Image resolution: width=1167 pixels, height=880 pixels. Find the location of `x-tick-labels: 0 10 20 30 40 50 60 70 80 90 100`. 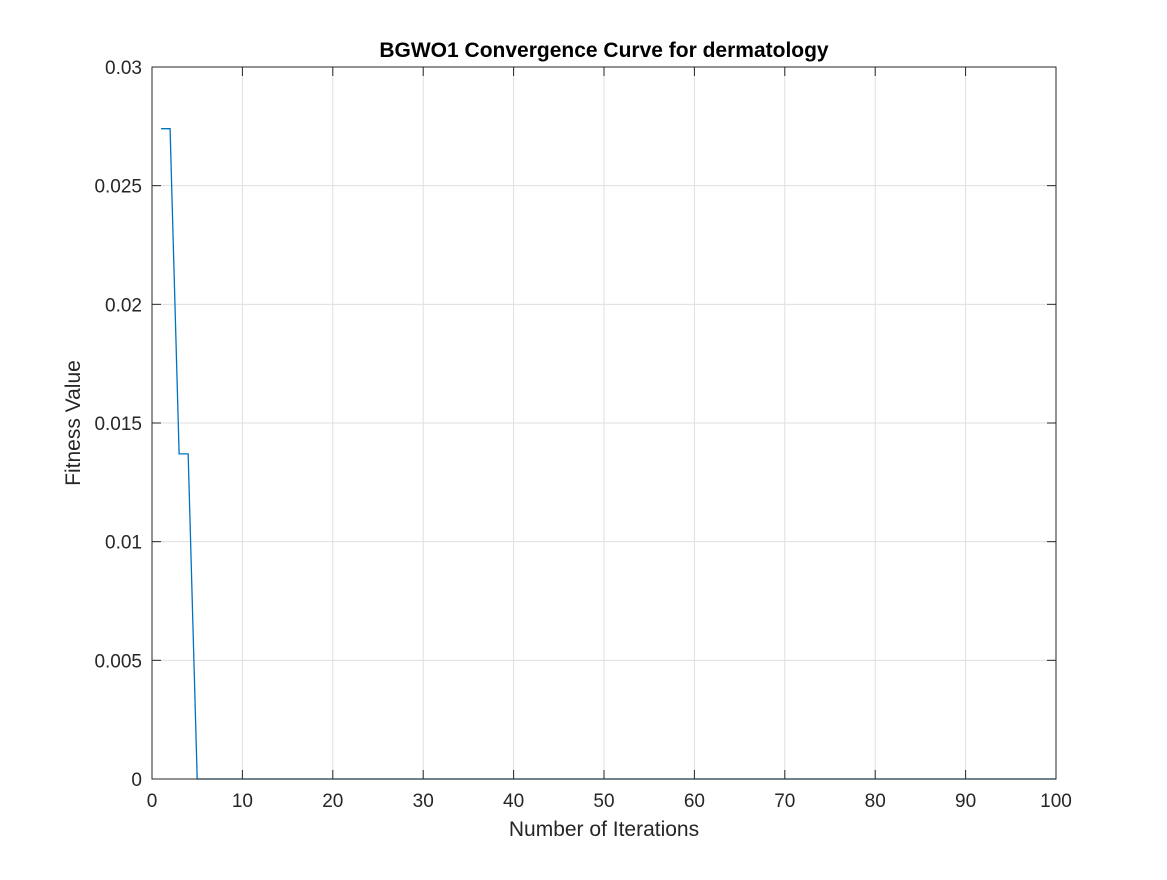

x-tick-labels: 0 10 20 30 40 50 60 70 80 90 100 is located at coordinates (609, 801).